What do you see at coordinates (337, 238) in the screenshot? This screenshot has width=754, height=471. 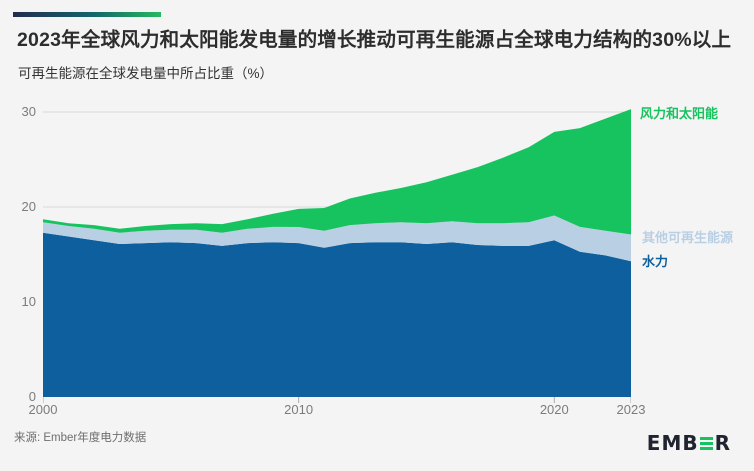 I see `area-其他可再生能源` at bounding box center [337, 238].